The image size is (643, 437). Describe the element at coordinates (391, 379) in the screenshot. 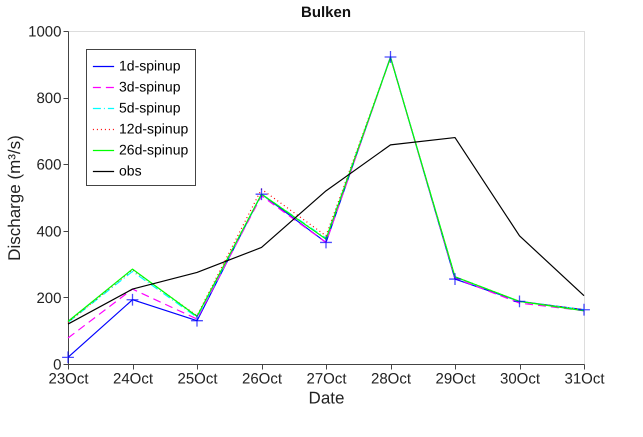

I see `x-tick-label: 28Oct` at that location.